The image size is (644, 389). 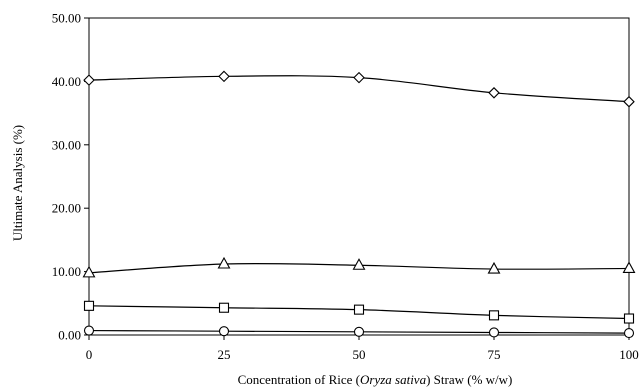 What do you see at coordinates (17, 183) in the screenshot?
I see `y-axis-label: Ultimate Analysis (%)` at bounding box center [17, 183].